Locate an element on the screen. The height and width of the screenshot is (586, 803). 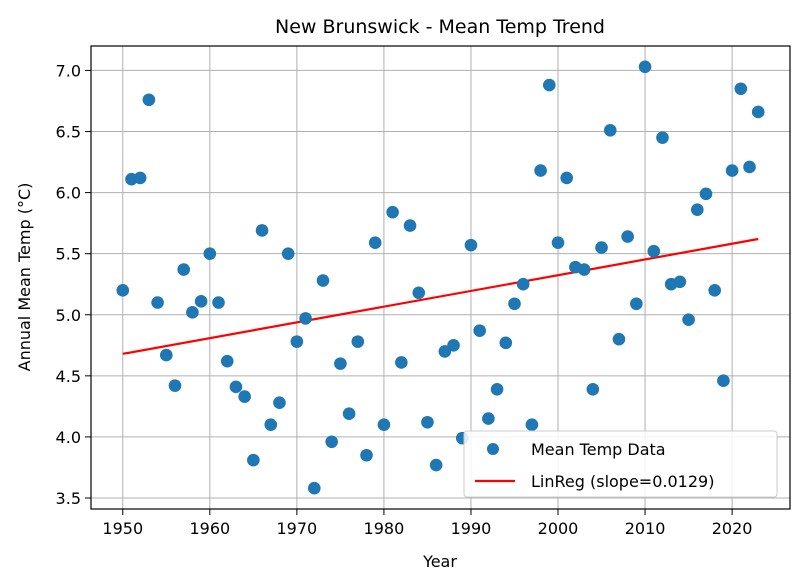
x-tick-label: 2020 is located at coordinates (732, 528).